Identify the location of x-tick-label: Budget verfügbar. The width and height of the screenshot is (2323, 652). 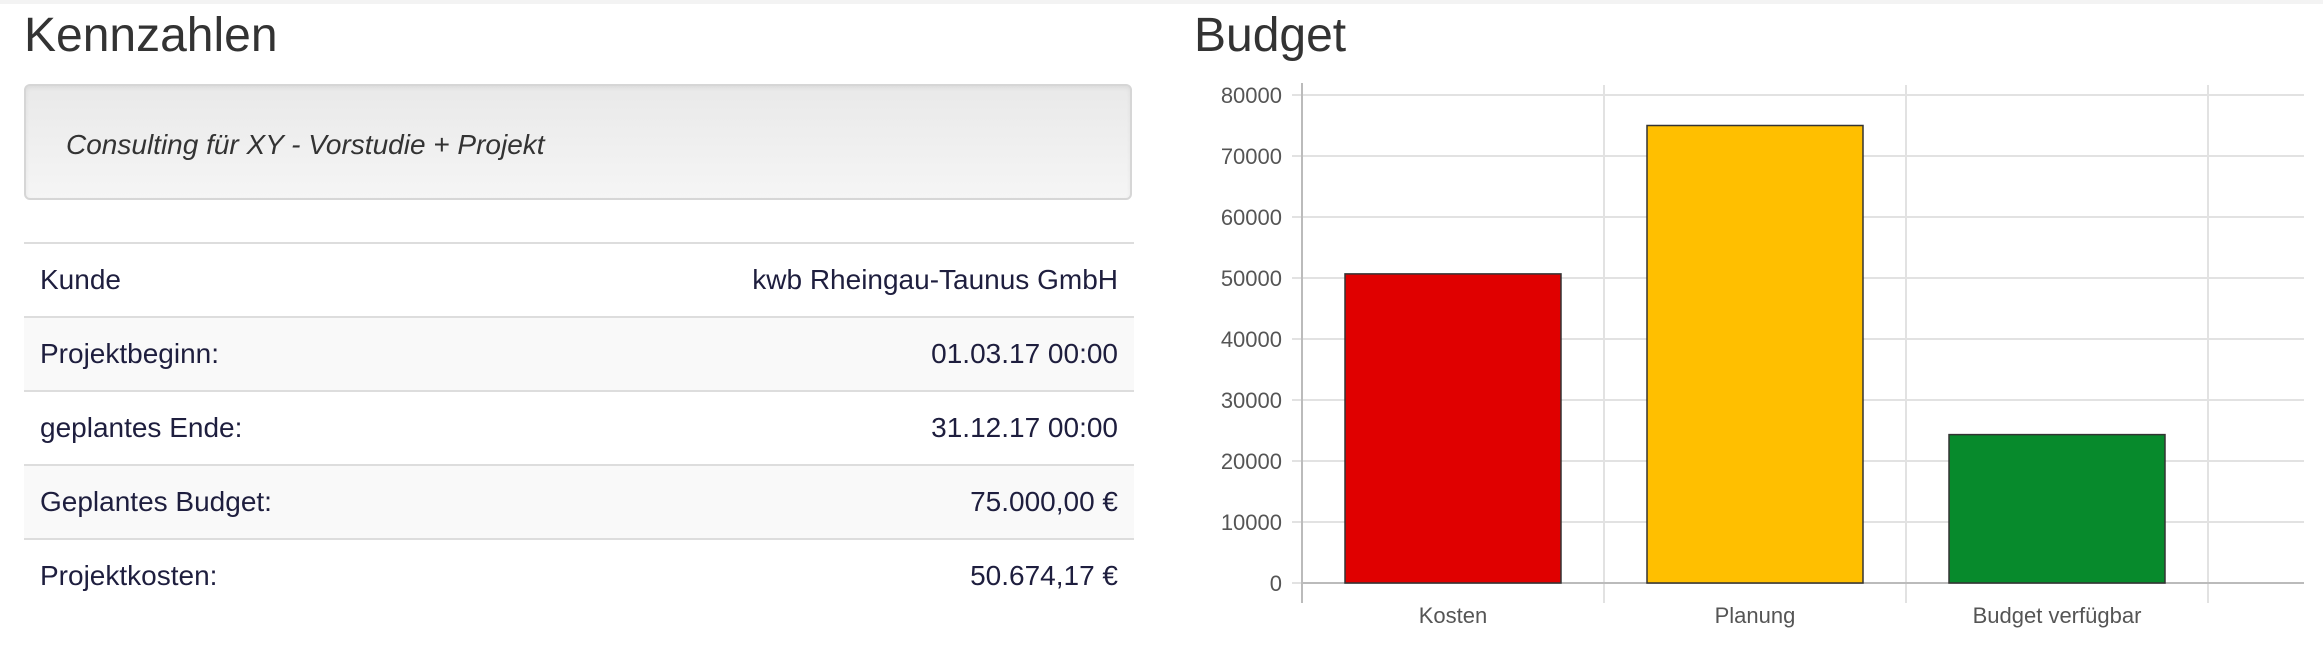
(2057, 615).